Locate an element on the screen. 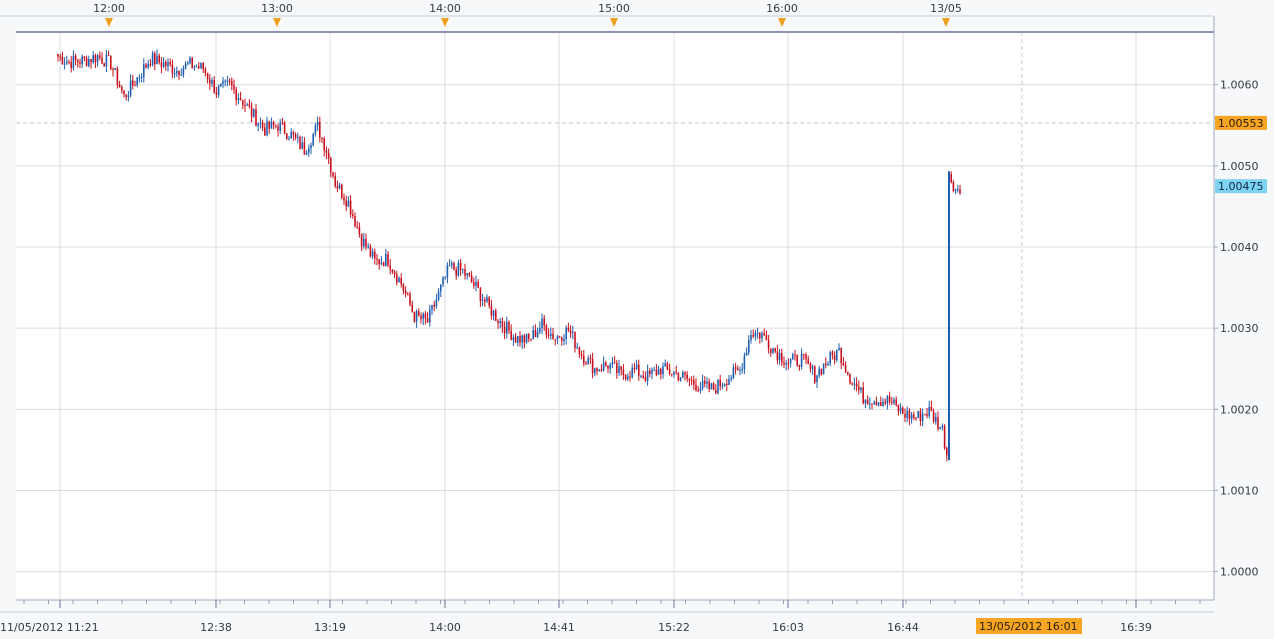 The height and width of the screenshot is (639, 1274). top-time-label: 12:00 is located at coordinates (109, 8).